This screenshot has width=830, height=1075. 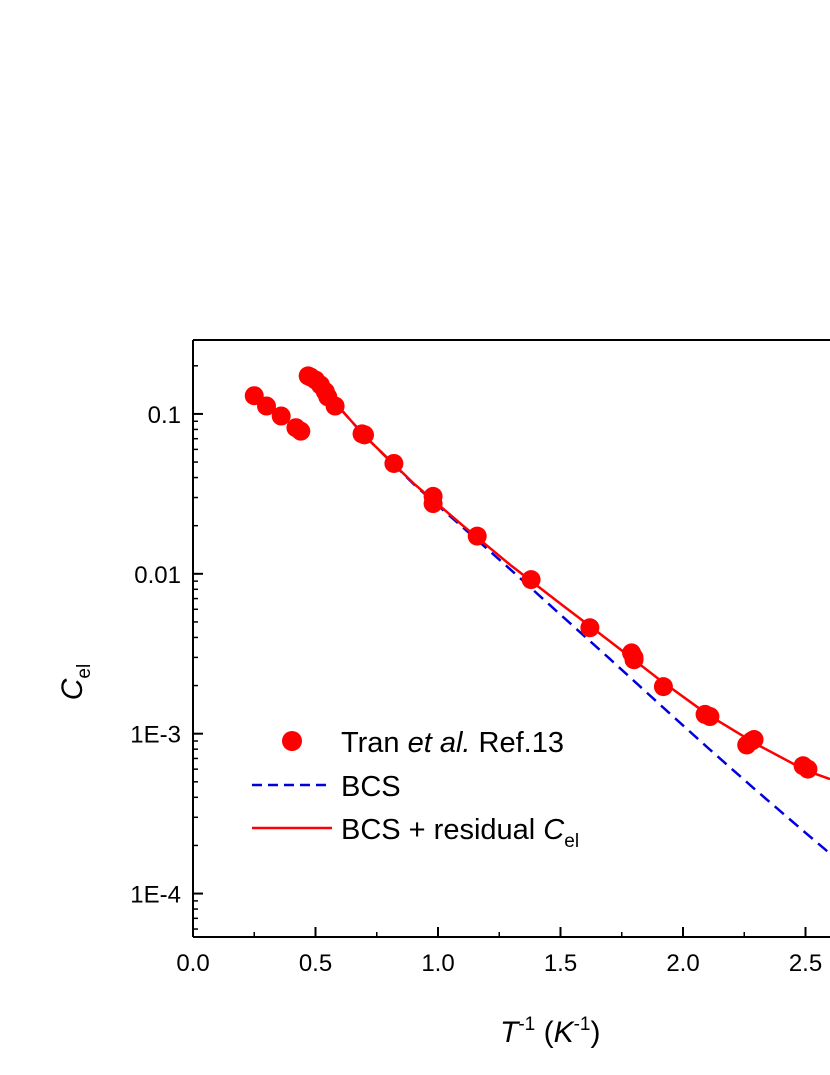 What do you see at coordinates (371, 787) in the screenshot?
I see `legend-label-bcs: BCS` at bounding box center [371, 787].